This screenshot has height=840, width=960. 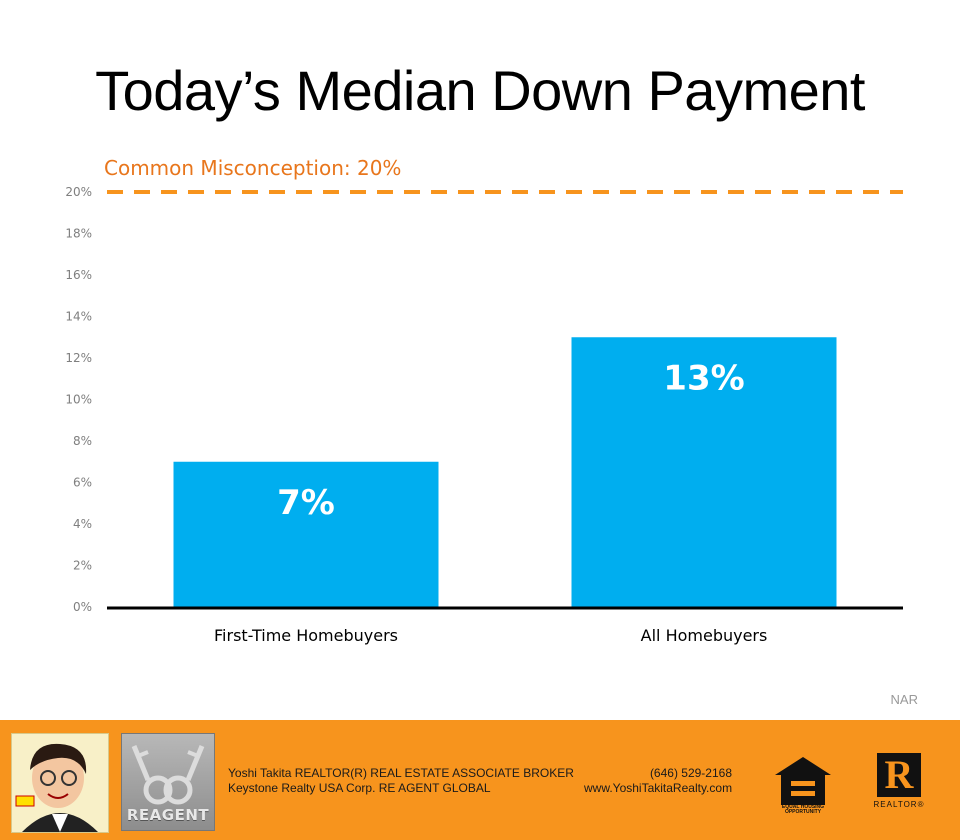 I want to click on phone-number: (646) 529-2168, so click(x=690, y=773).